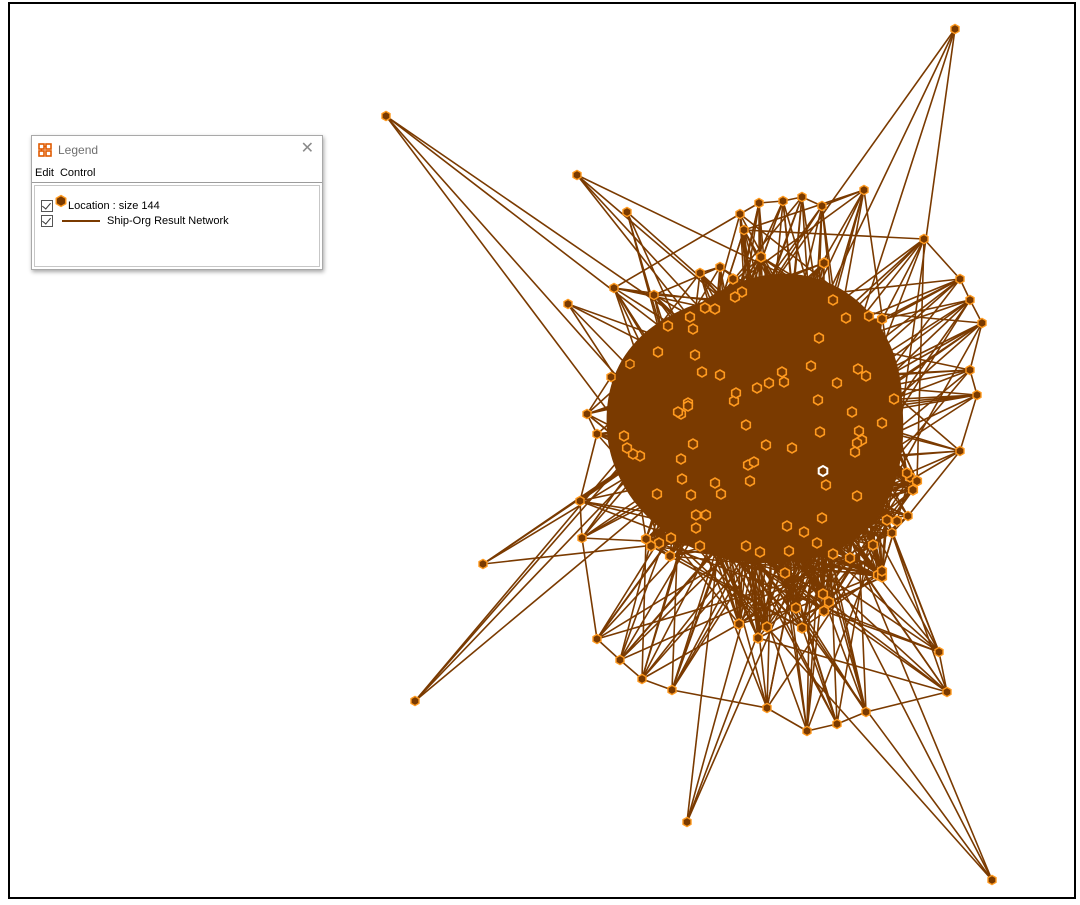 The image size is (1080, 905). What do you see at coordinates (44, 173) in the screenshot?
I see `menu-edit: Edit` at bounding box center [44, 173].